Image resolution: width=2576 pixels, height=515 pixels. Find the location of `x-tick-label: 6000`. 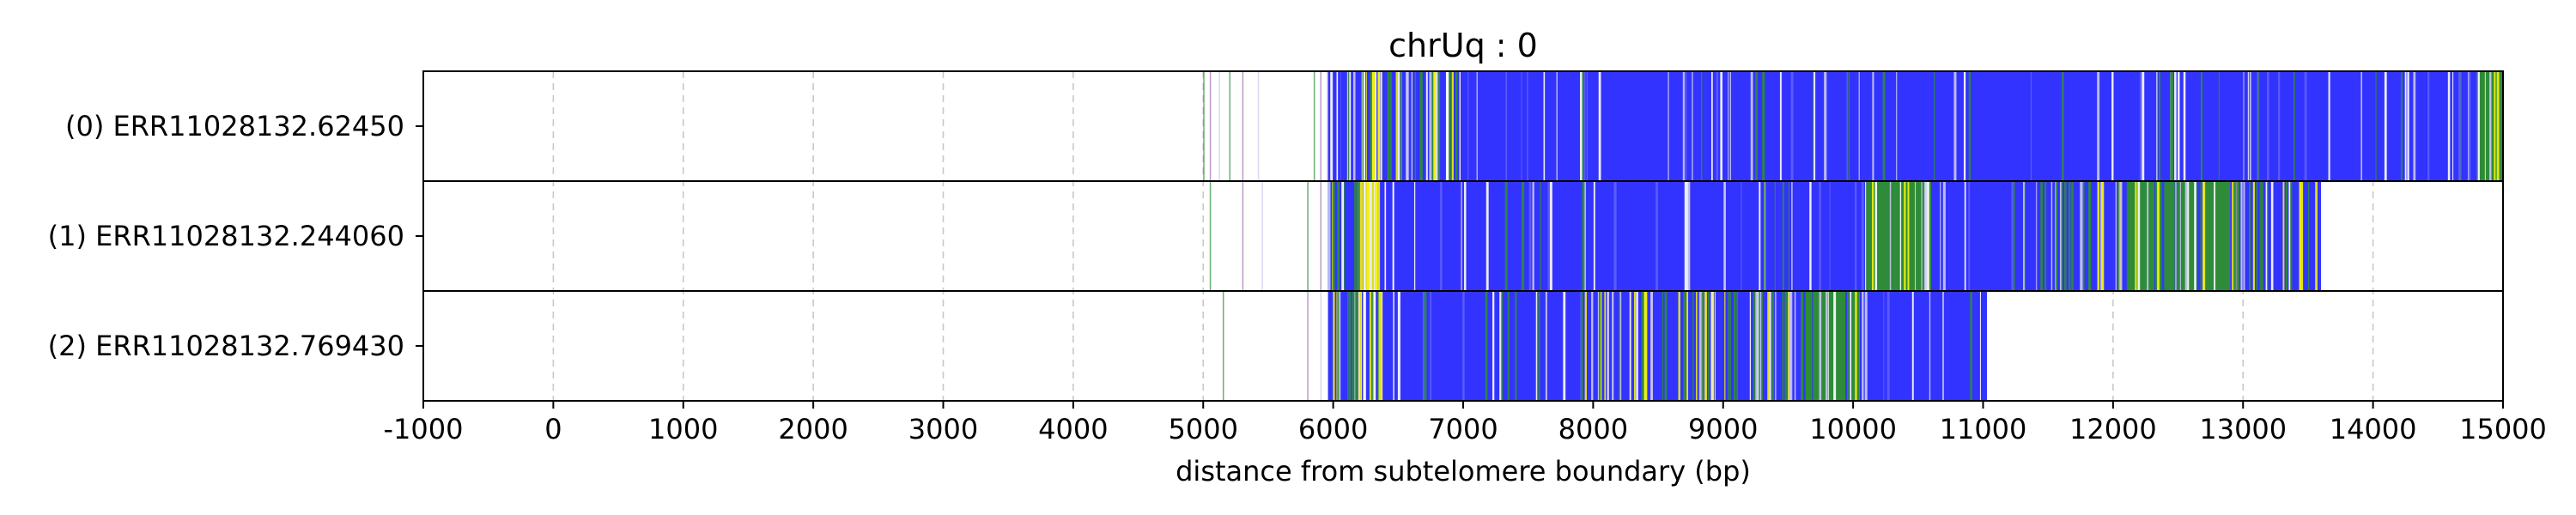

x-tick-label: 6000 is located at coordinates (1333, 429).